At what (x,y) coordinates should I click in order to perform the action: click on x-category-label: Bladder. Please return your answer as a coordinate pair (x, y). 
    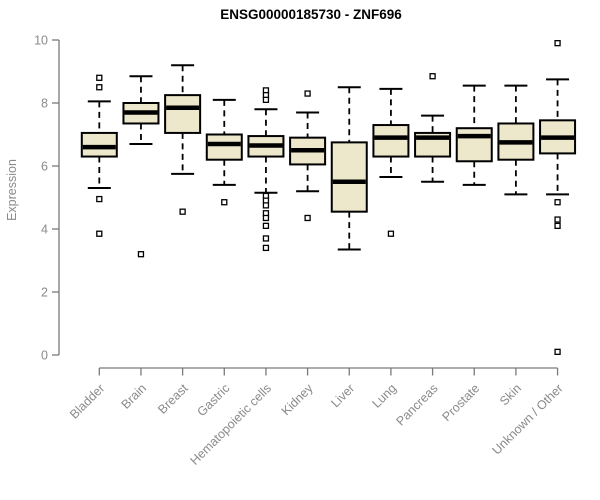
    Looking at the image, I should click on (87, 401).